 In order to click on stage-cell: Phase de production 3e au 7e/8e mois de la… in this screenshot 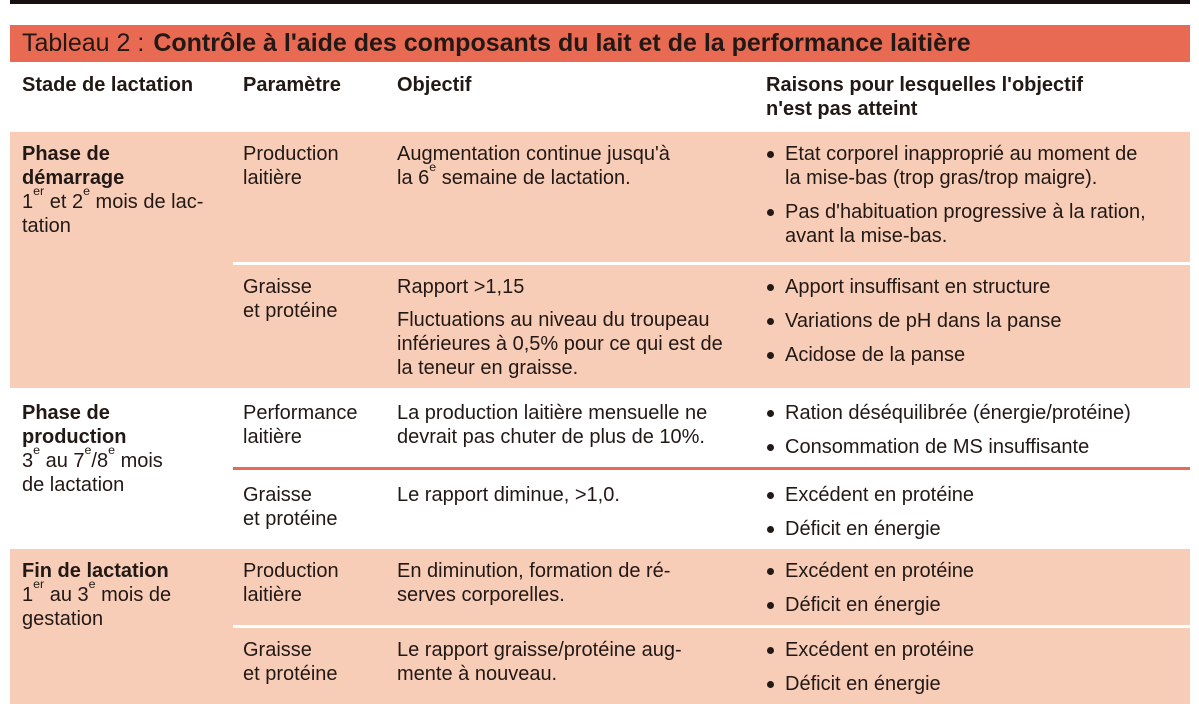, I will do `click(121, 468)`.